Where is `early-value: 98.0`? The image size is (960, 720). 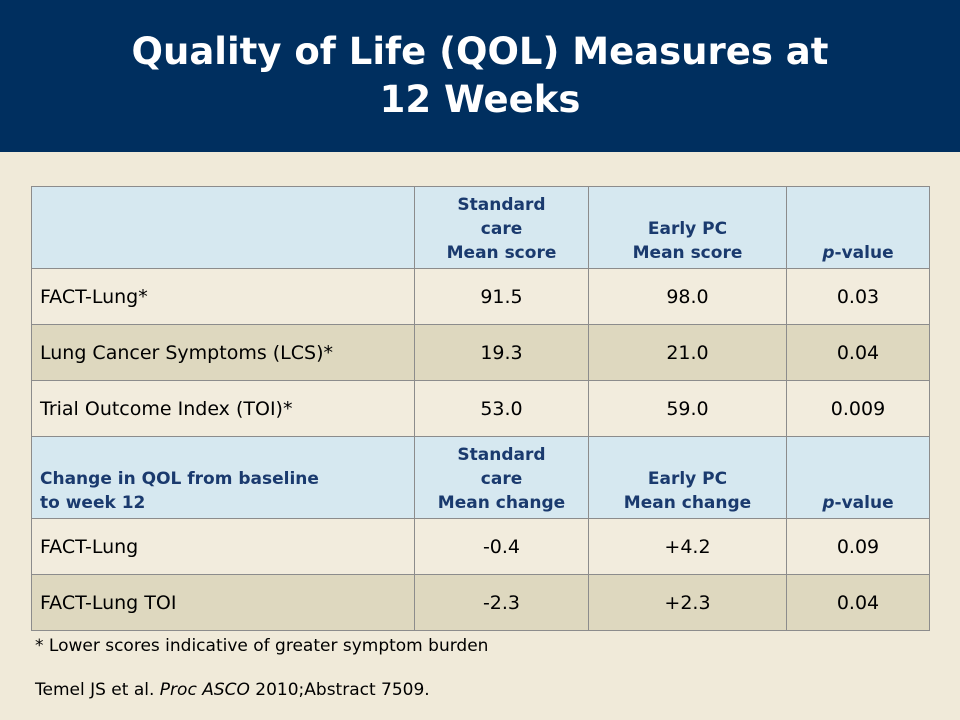
early-value: 98.0 is located at coordinates (687, 296).